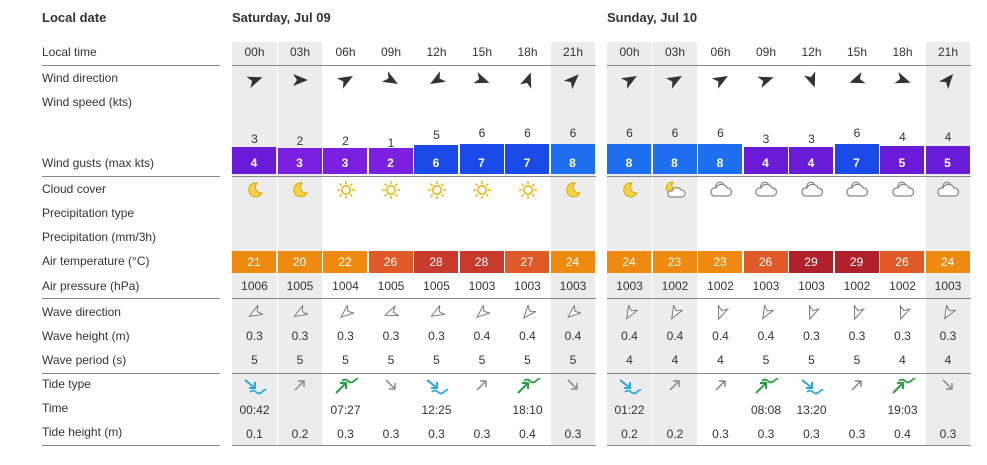 Image resolution: width=987 pixels, height=465 pixels. Describe the element at coordinates (87, 102) in the screenshot. I see `label-wind-speed: Wind speed (kts)` at that location.